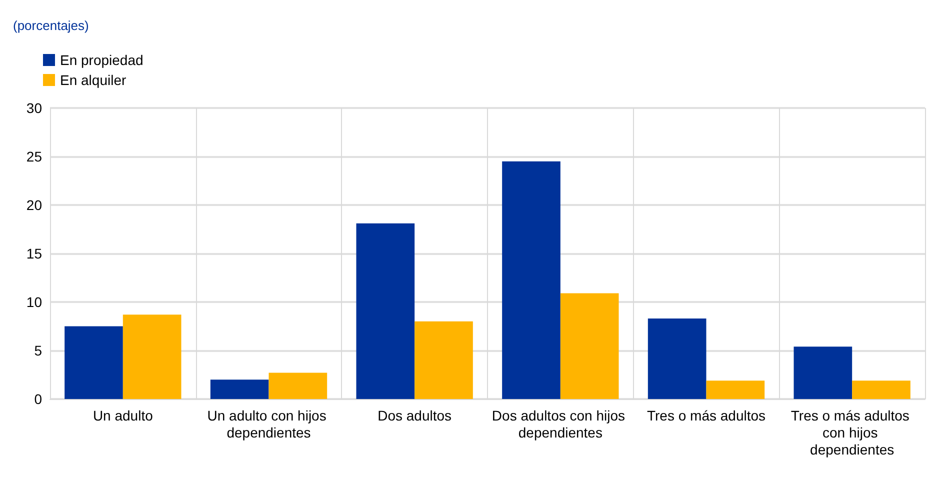  I want to click on y-tick-label: 10, so click(34, 302).